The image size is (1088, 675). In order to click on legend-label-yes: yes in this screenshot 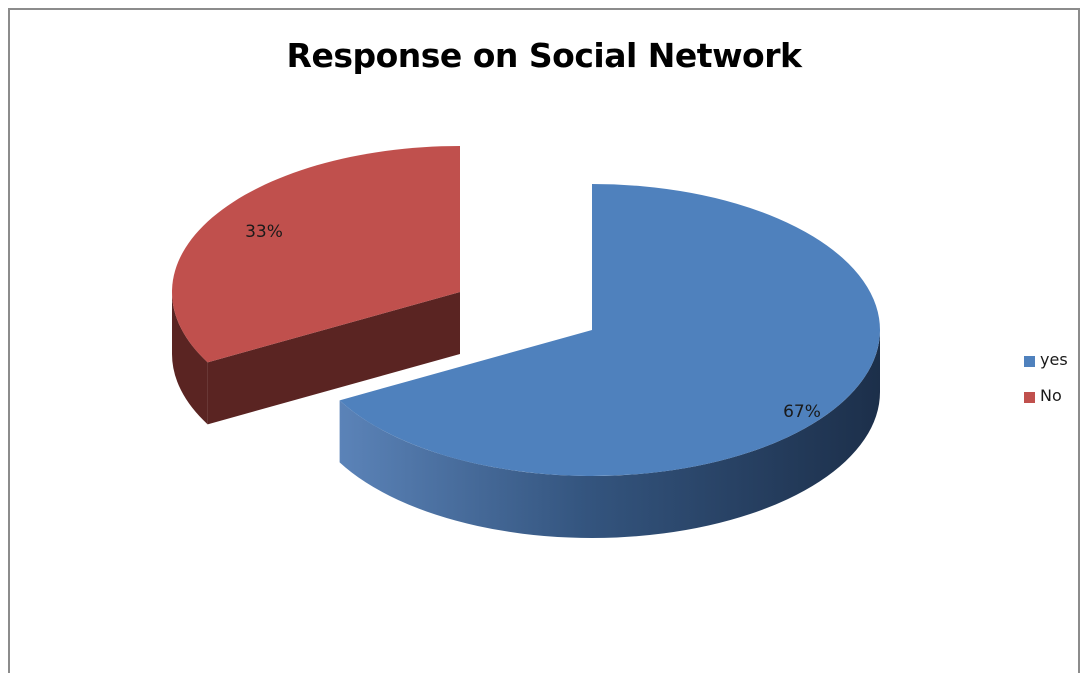, I will do `click(1054, 359)`.